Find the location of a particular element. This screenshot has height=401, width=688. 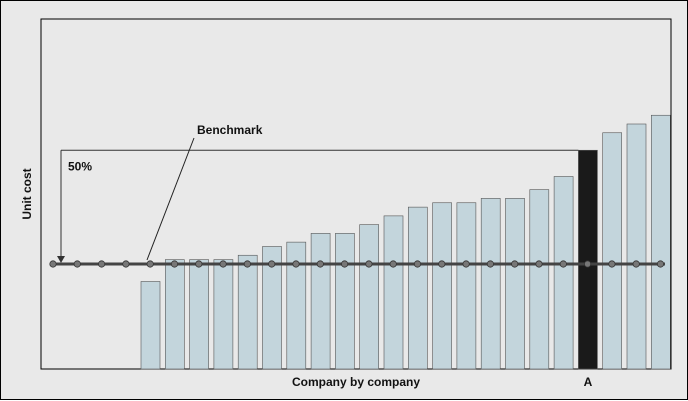

gap-label: 50% is located at coordinates (80, 166).